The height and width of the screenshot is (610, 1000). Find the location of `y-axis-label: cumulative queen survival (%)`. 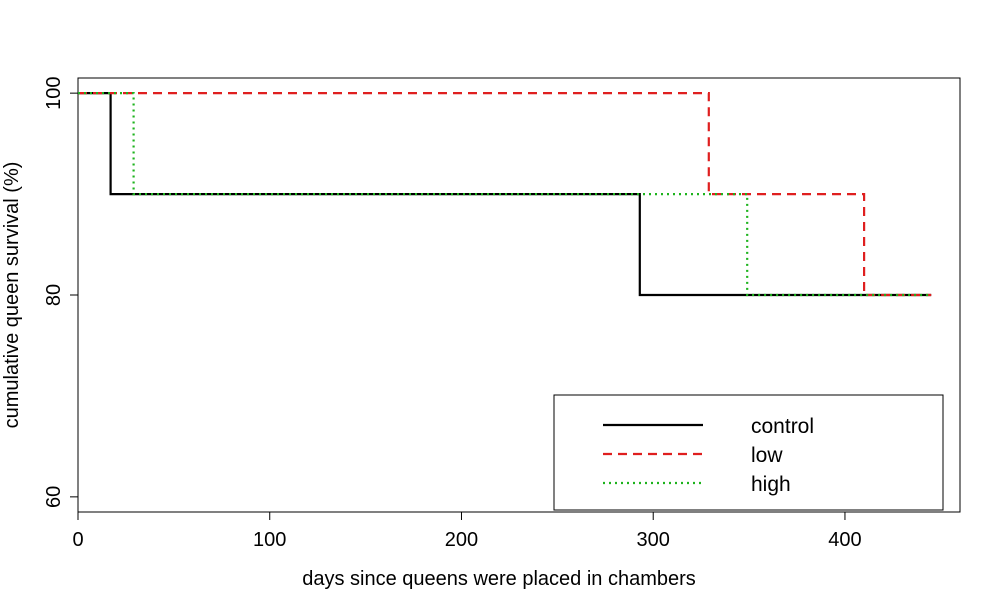

y-axis-label: cumulative queen survival (%) is located at coordinates (12, 295).